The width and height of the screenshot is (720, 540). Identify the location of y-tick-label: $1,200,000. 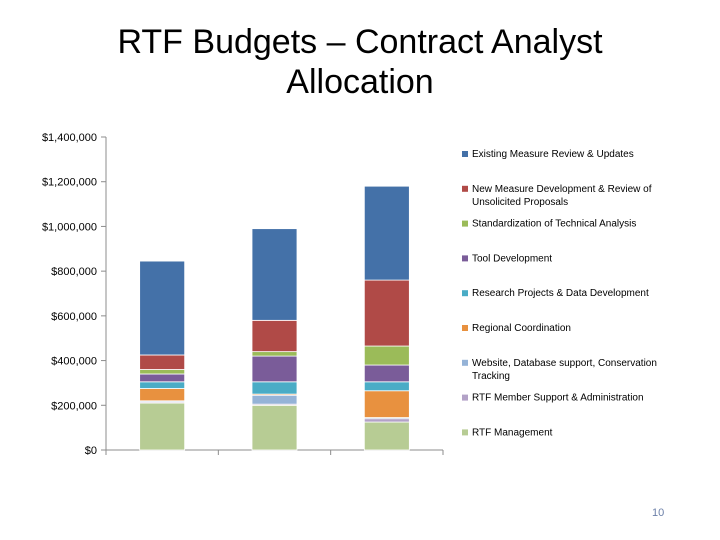
(69, 183).